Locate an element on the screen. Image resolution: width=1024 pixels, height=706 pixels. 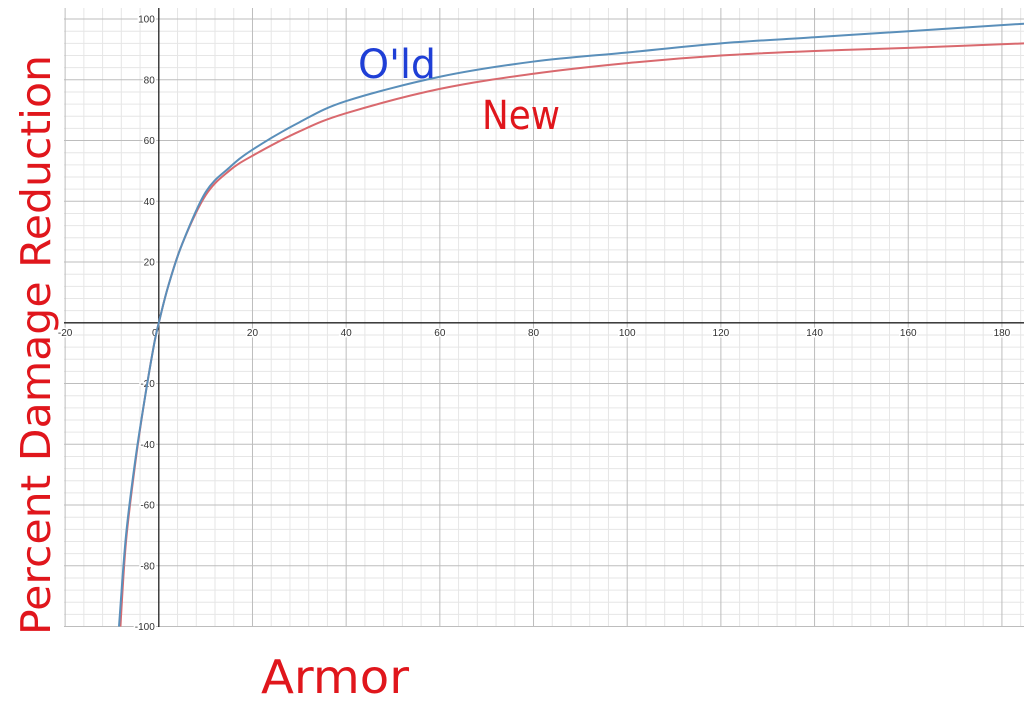
y-axis-label: Percent Damage Reduction is located at coordinates (36, 345).